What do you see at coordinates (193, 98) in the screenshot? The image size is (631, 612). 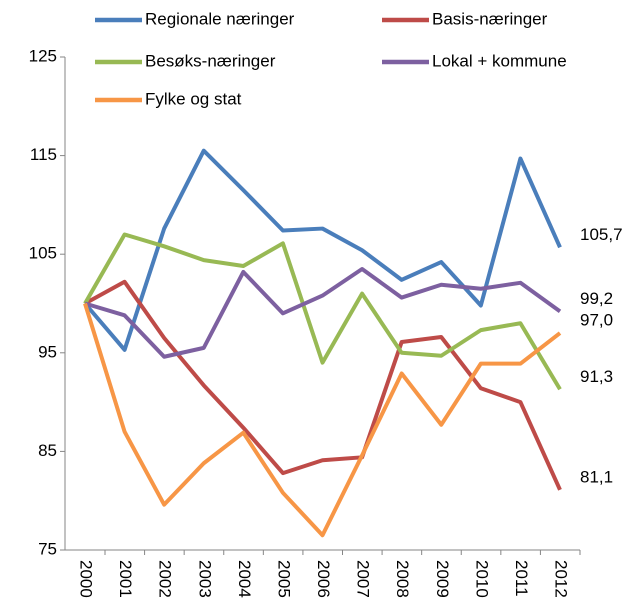 I see `legend-label: Fylke og stat` at bounding box center [193, 98].